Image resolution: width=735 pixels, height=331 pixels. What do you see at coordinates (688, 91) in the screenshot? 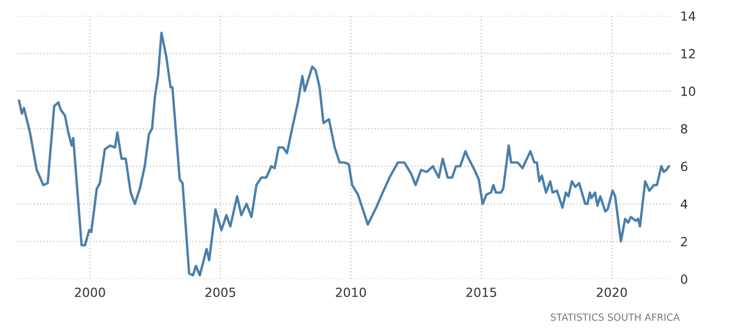
I see `y-tick-label: 10` at bounding box center [688, 91].